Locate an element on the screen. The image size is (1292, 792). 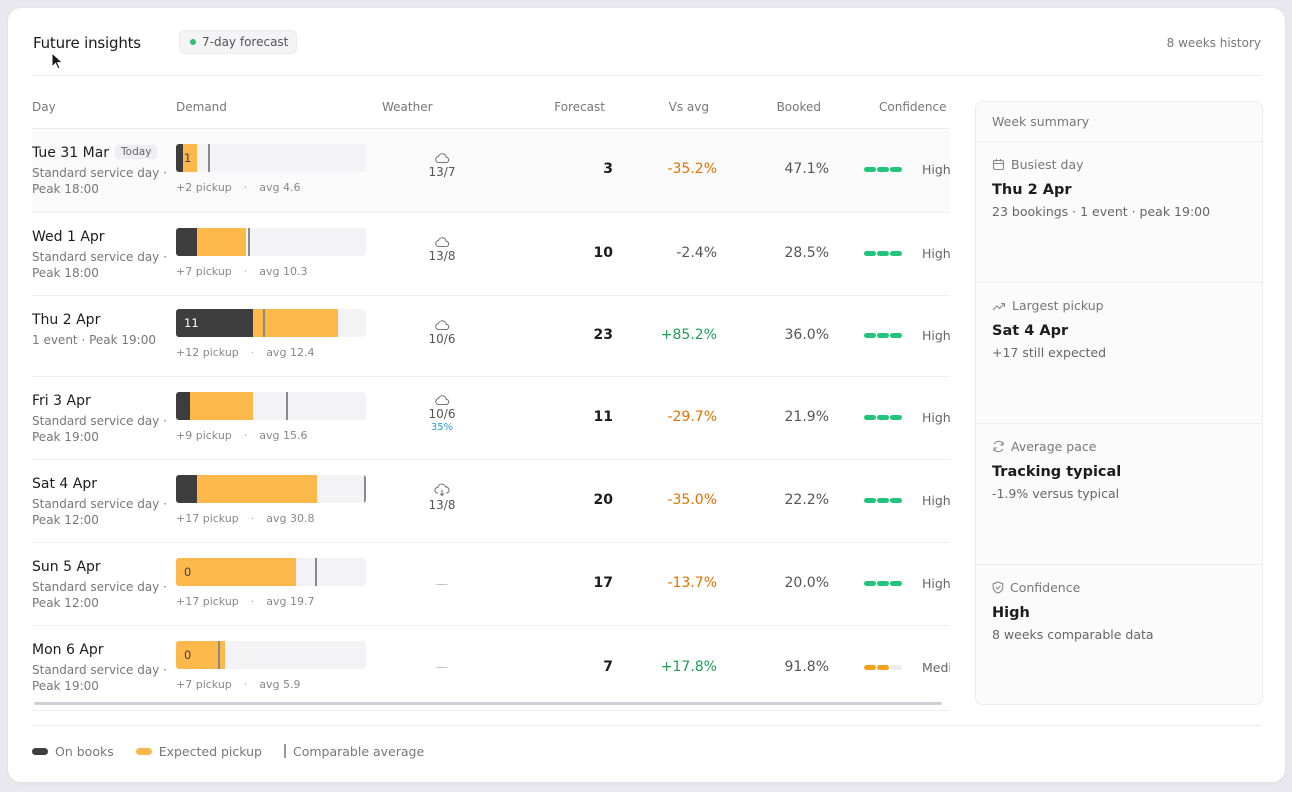
pickup-text: +12 pickup is located at coordinates (207, 352).